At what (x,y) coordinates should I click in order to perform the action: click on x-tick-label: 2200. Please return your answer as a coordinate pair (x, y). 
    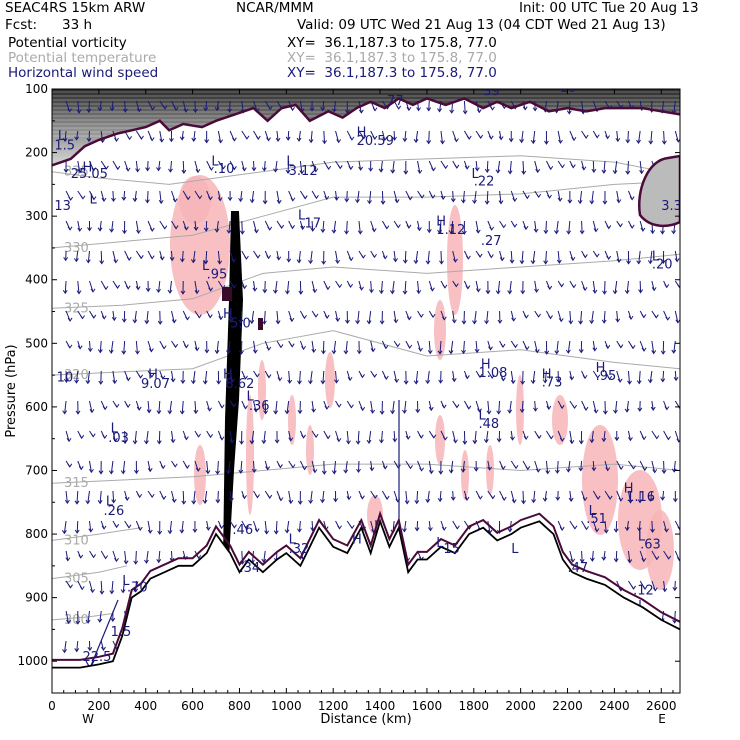
    Looking at the image, I should click on (567, 706).